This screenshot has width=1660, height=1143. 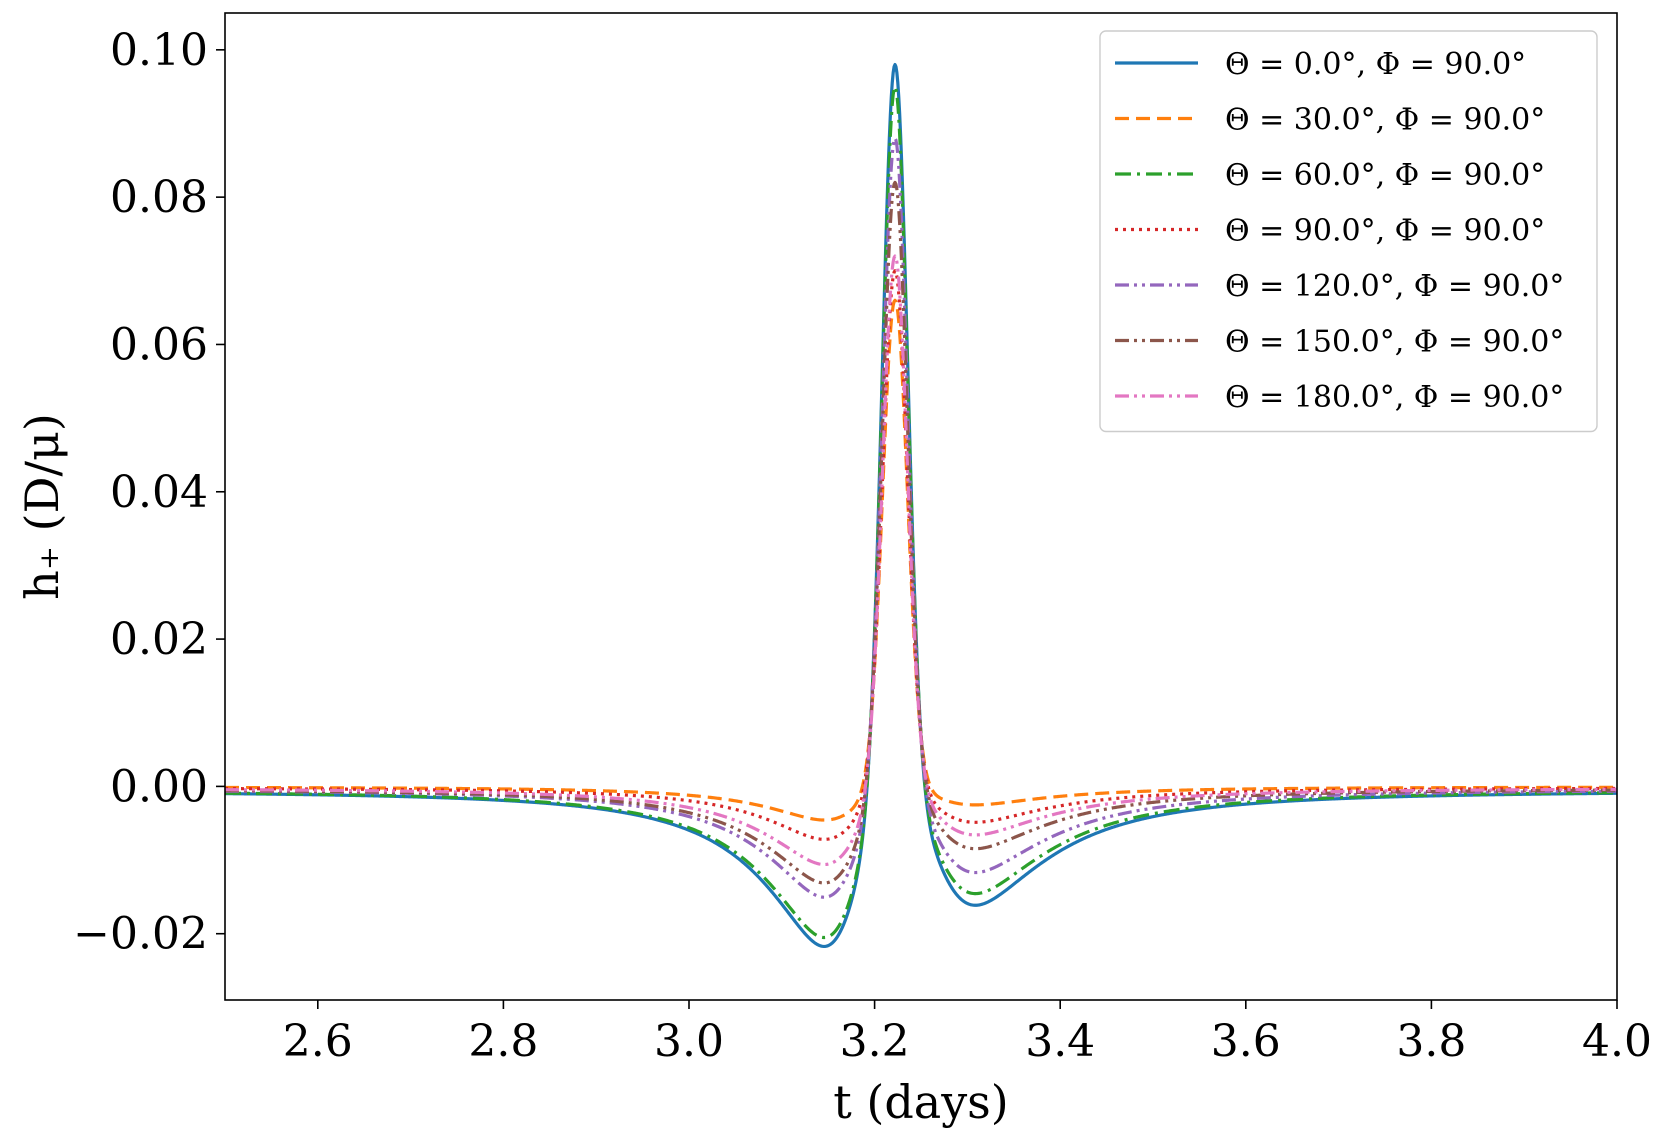 I want to click on legend-label-4: Θ = 120.0°, Φ = 90.0°, so click(x=1394, y=286).